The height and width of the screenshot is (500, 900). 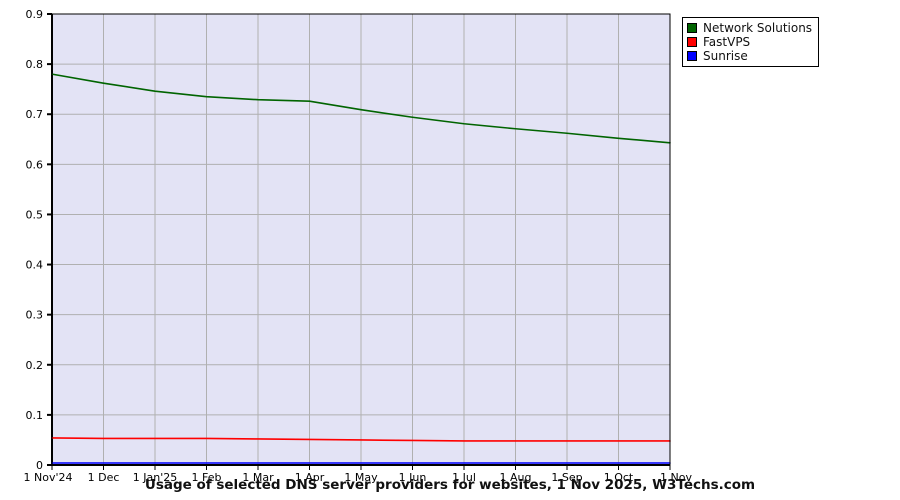 What do you see at coordinates (566, 477) in the screenshot?
I see `x-axis-tick-label: 1 Sep` at bounding box center [566, 477].